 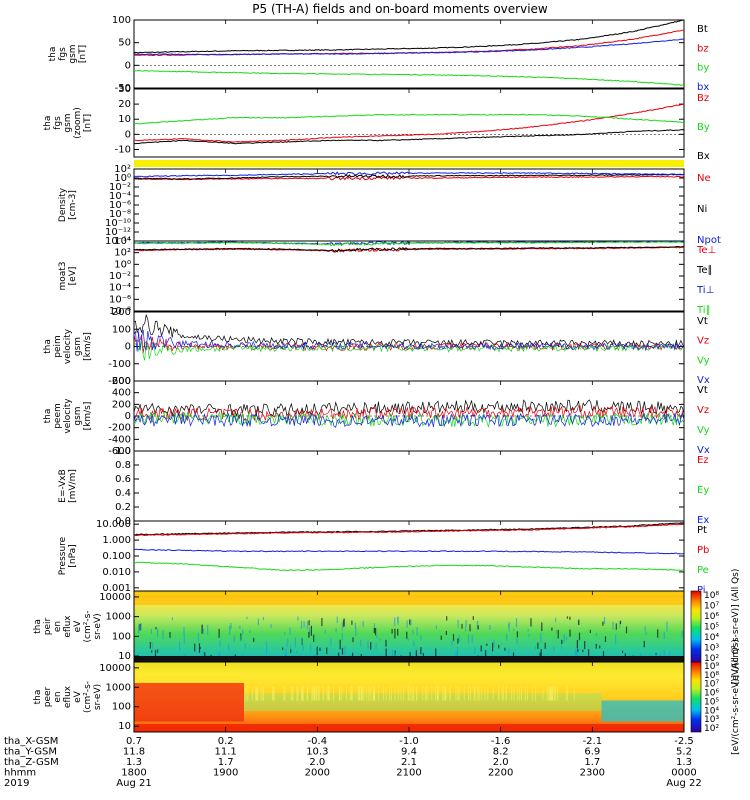 I want to click on legend-label: Bx, so click(x=703, y=156).